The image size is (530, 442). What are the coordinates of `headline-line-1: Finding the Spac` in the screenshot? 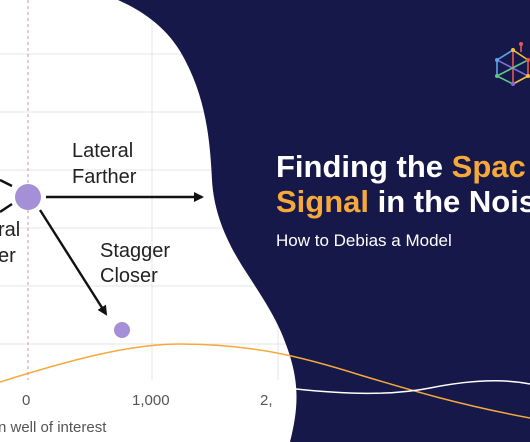 It's located at (401, 166).